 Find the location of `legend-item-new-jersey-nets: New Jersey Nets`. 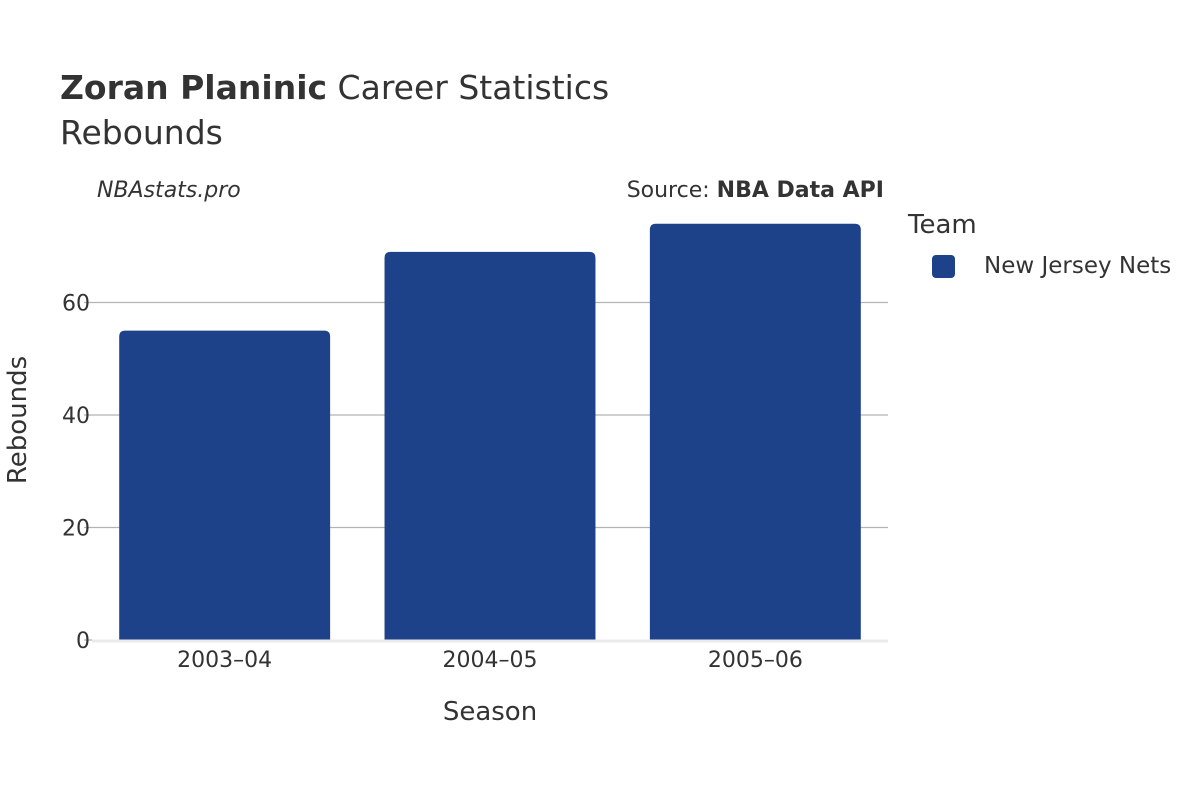

legend-item-new-jersey-nets: New Jersey Nets is located at coordinates (1051, 266).